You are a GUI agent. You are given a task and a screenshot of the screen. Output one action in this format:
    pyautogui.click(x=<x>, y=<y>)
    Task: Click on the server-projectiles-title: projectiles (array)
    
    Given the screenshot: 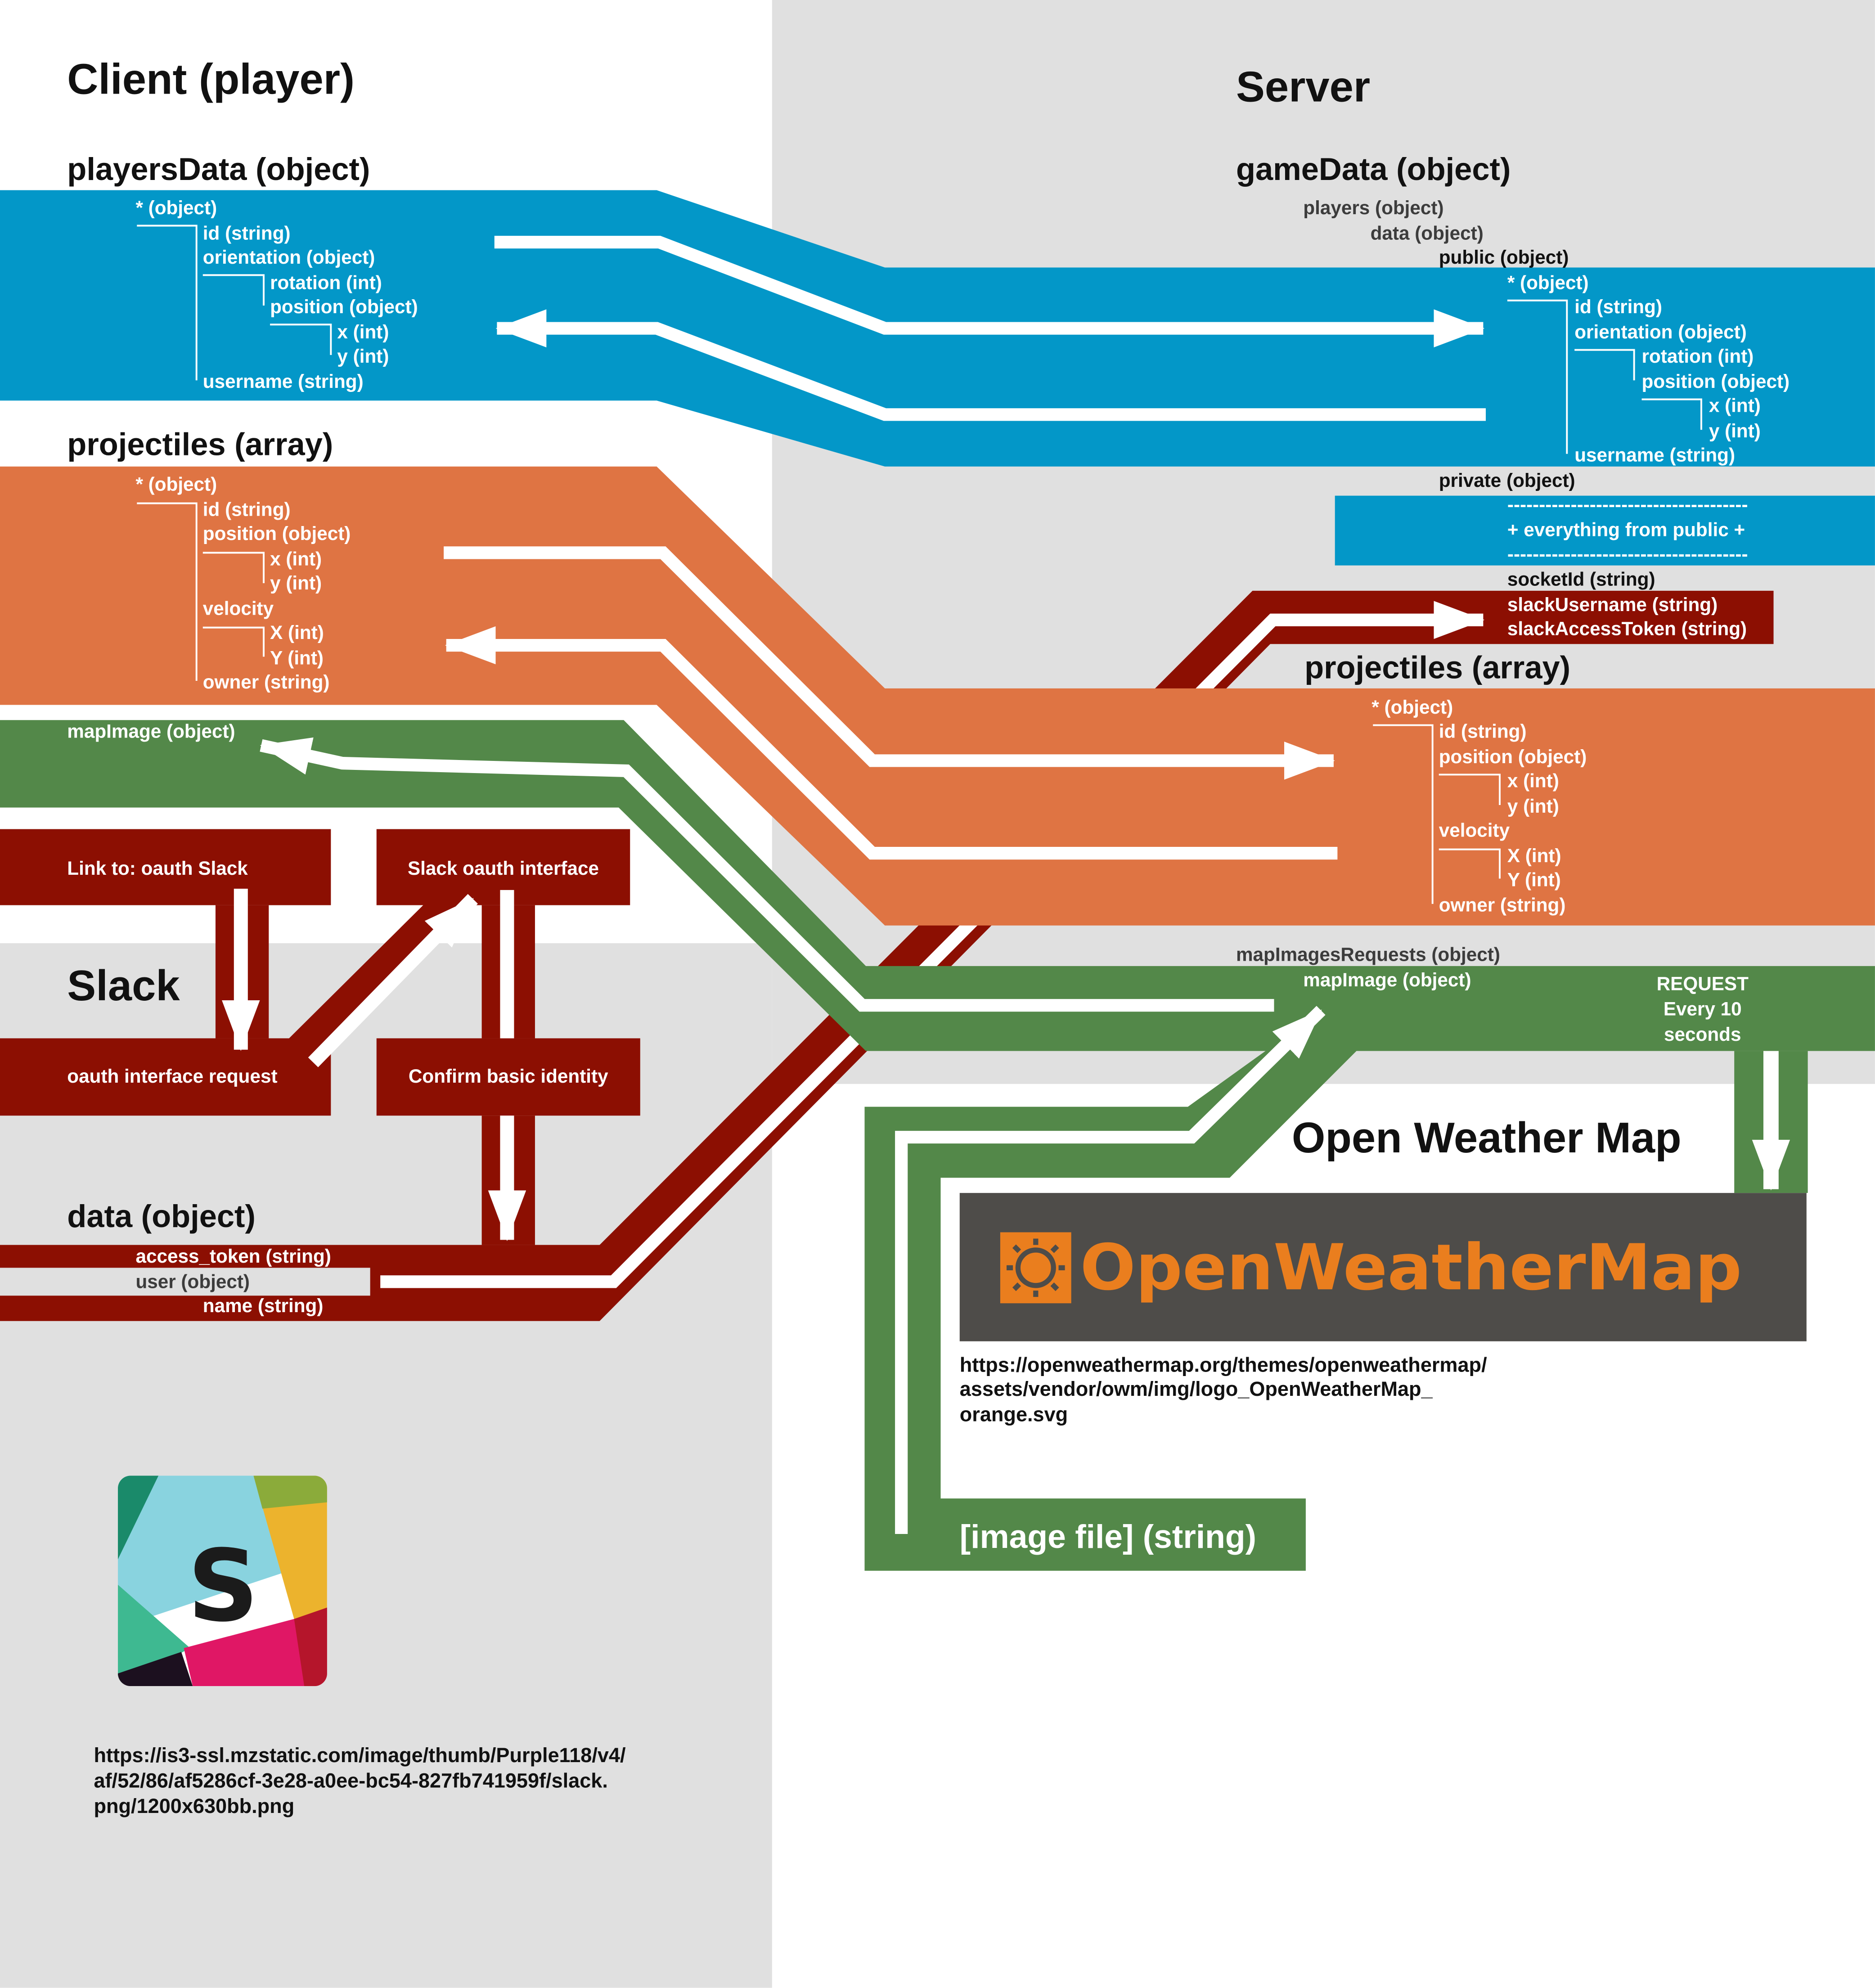 What is the action you would take?
    pyautogui.click(x=1437, y=667)
    